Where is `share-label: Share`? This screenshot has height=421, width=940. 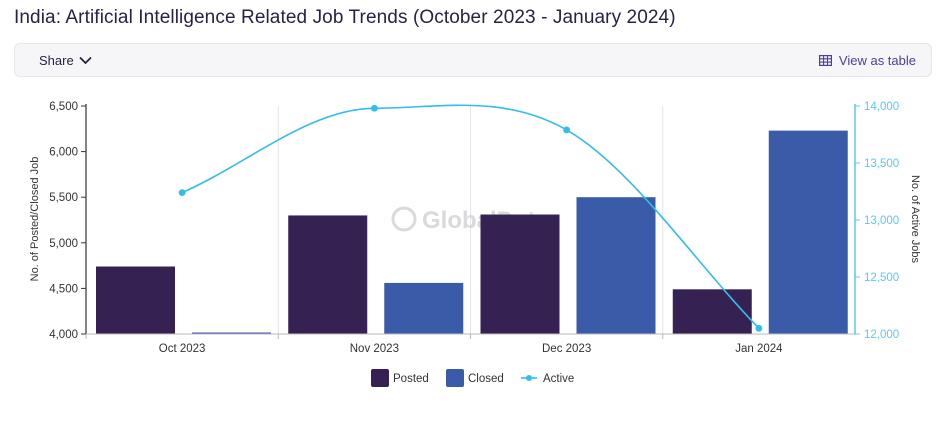 share-label: Share is located at coordinates (56, 60).